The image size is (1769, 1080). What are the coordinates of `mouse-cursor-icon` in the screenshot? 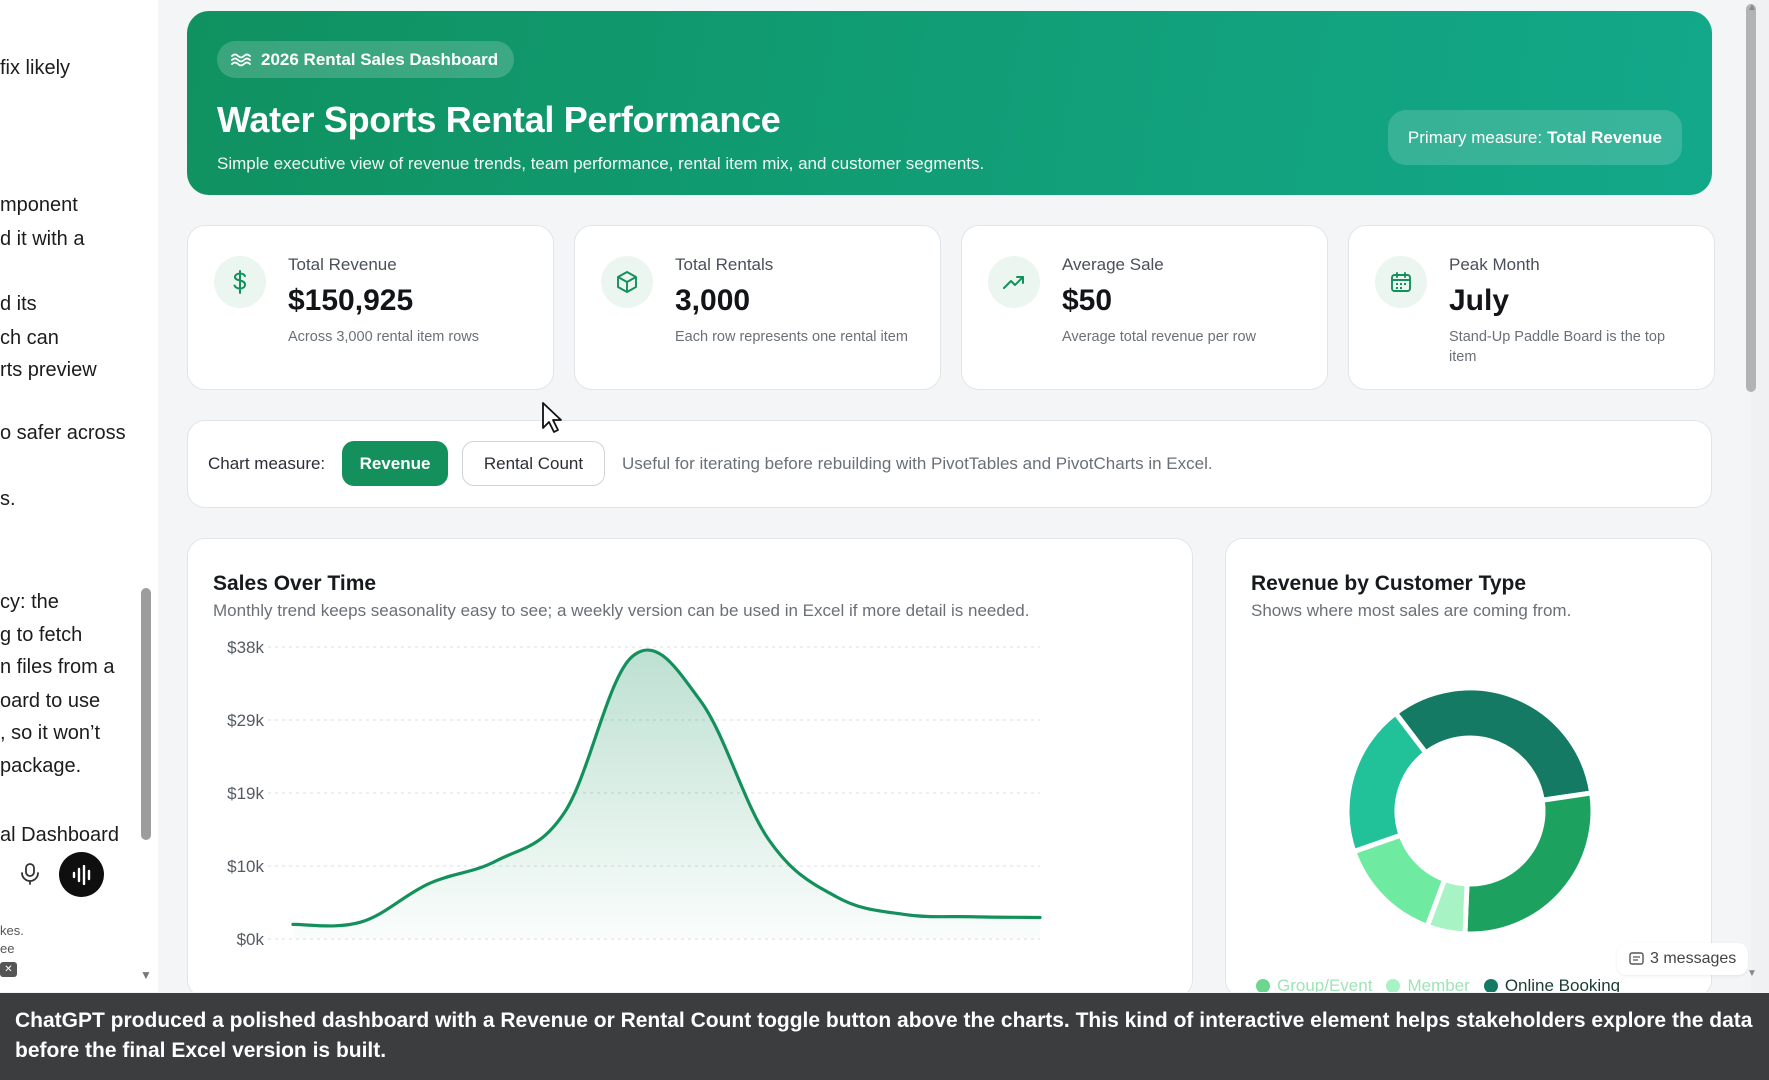 It's located at (552, 417).